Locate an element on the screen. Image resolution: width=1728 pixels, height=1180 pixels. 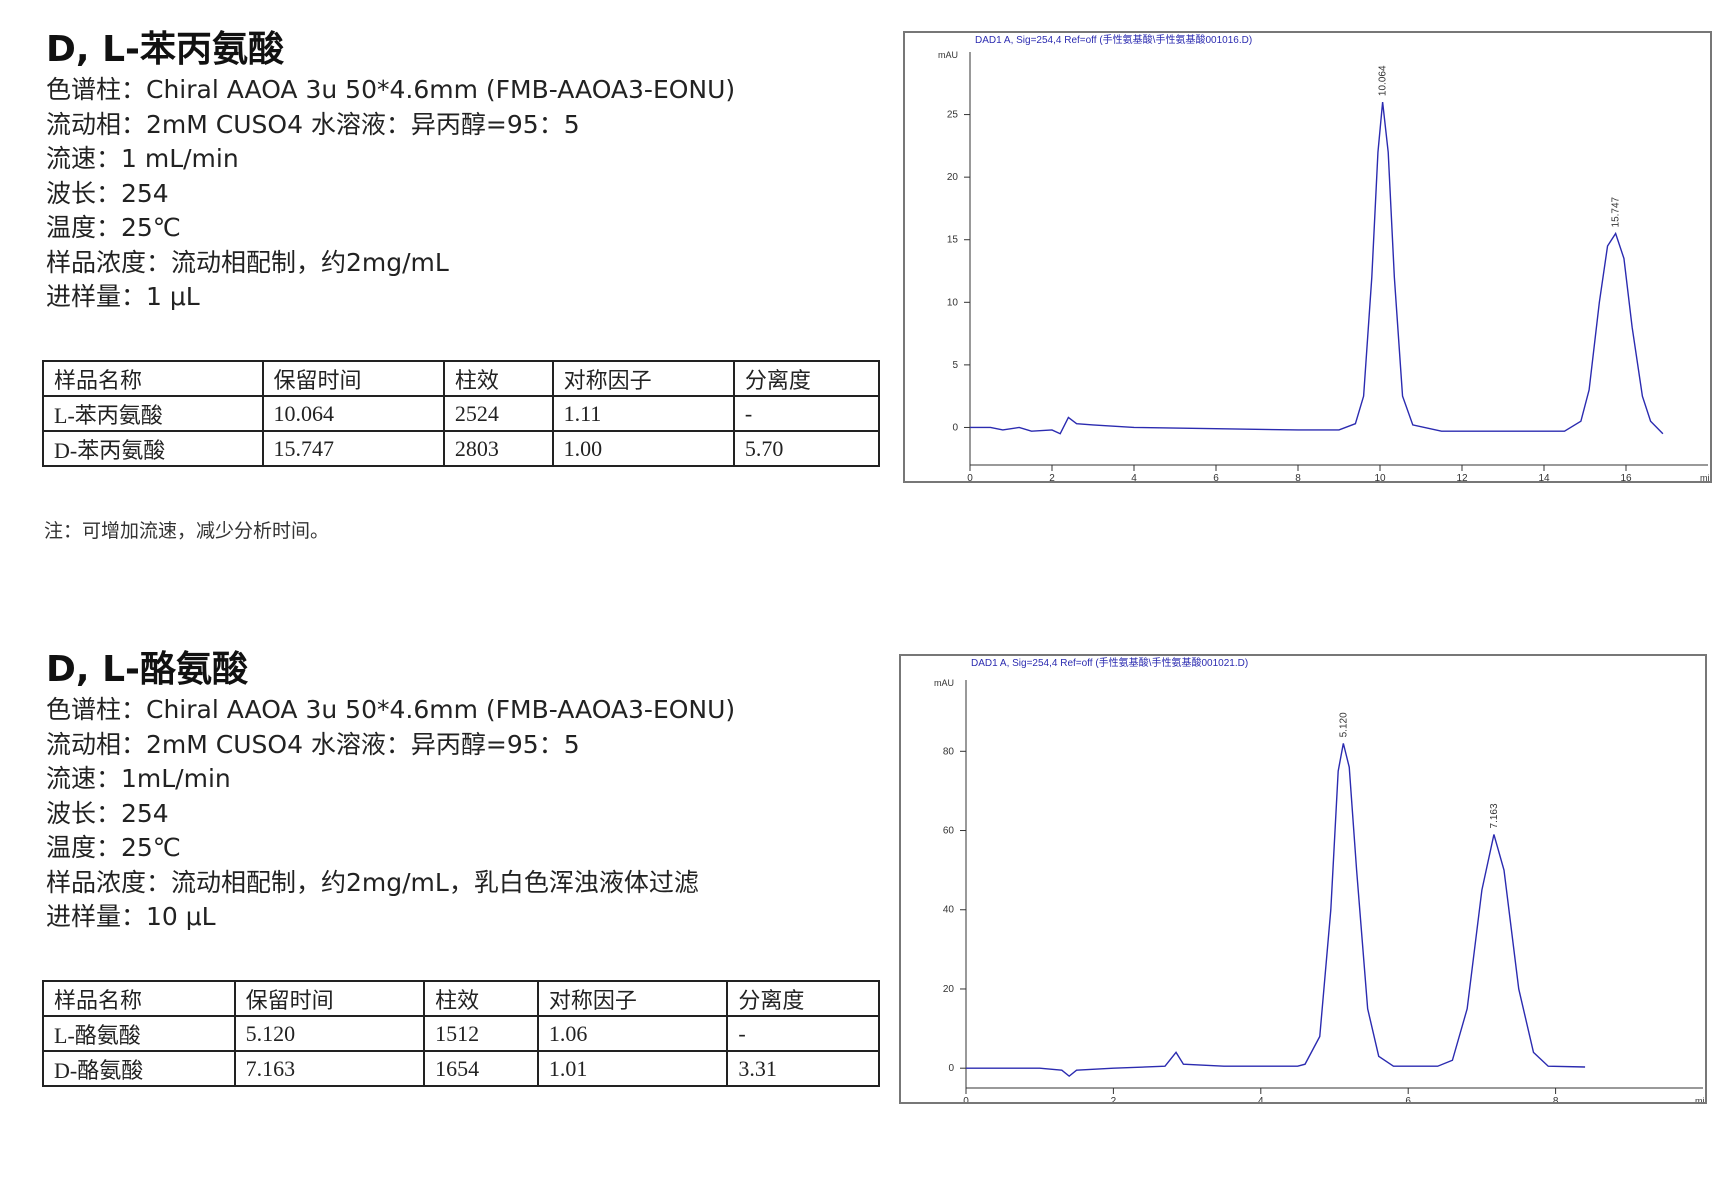
cell: 1512 is located at coordinates (481, 1033).